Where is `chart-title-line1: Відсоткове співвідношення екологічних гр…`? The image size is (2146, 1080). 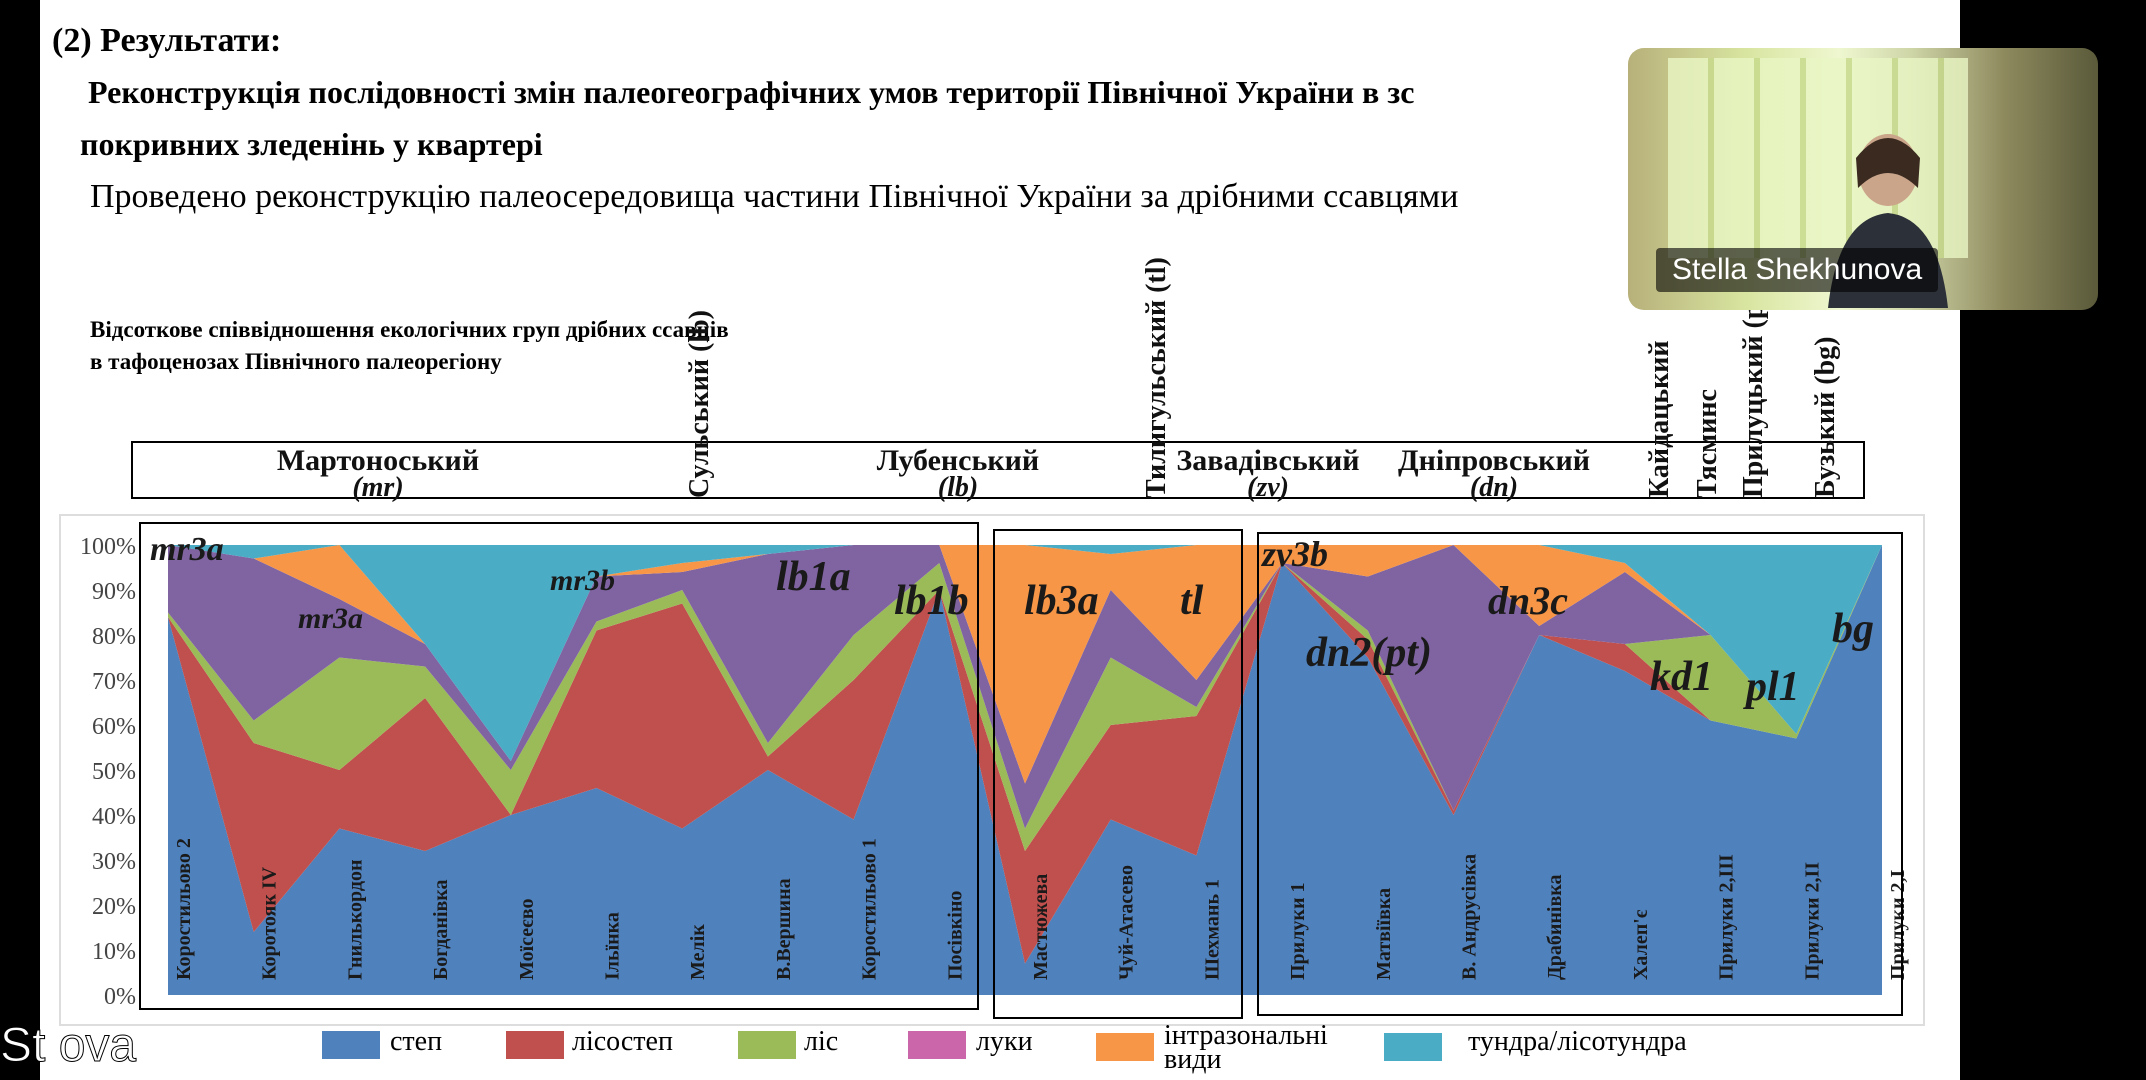 chart-title-line1: Відсоткове співвідношення екологічних гр… is located at coordinates (409, 329).